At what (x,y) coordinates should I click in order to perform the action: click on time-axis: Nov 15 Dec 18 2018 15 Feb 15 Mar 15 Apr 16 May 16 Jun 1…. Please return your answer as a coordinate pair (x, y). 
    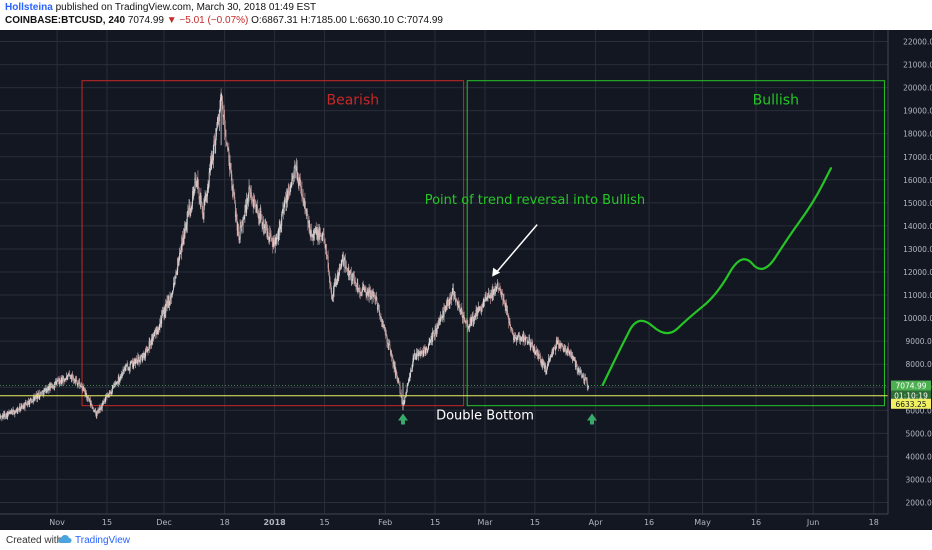
    Looking at the image, I should click on (444, 520).